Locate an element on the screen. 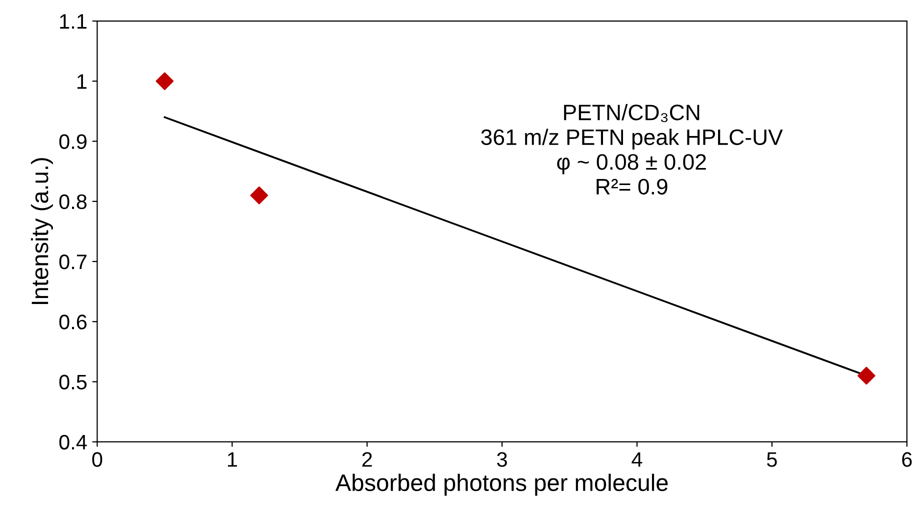 This screenshot has width=917, height=526. x-tick-label: 4 is located at coordinates (637, 459).